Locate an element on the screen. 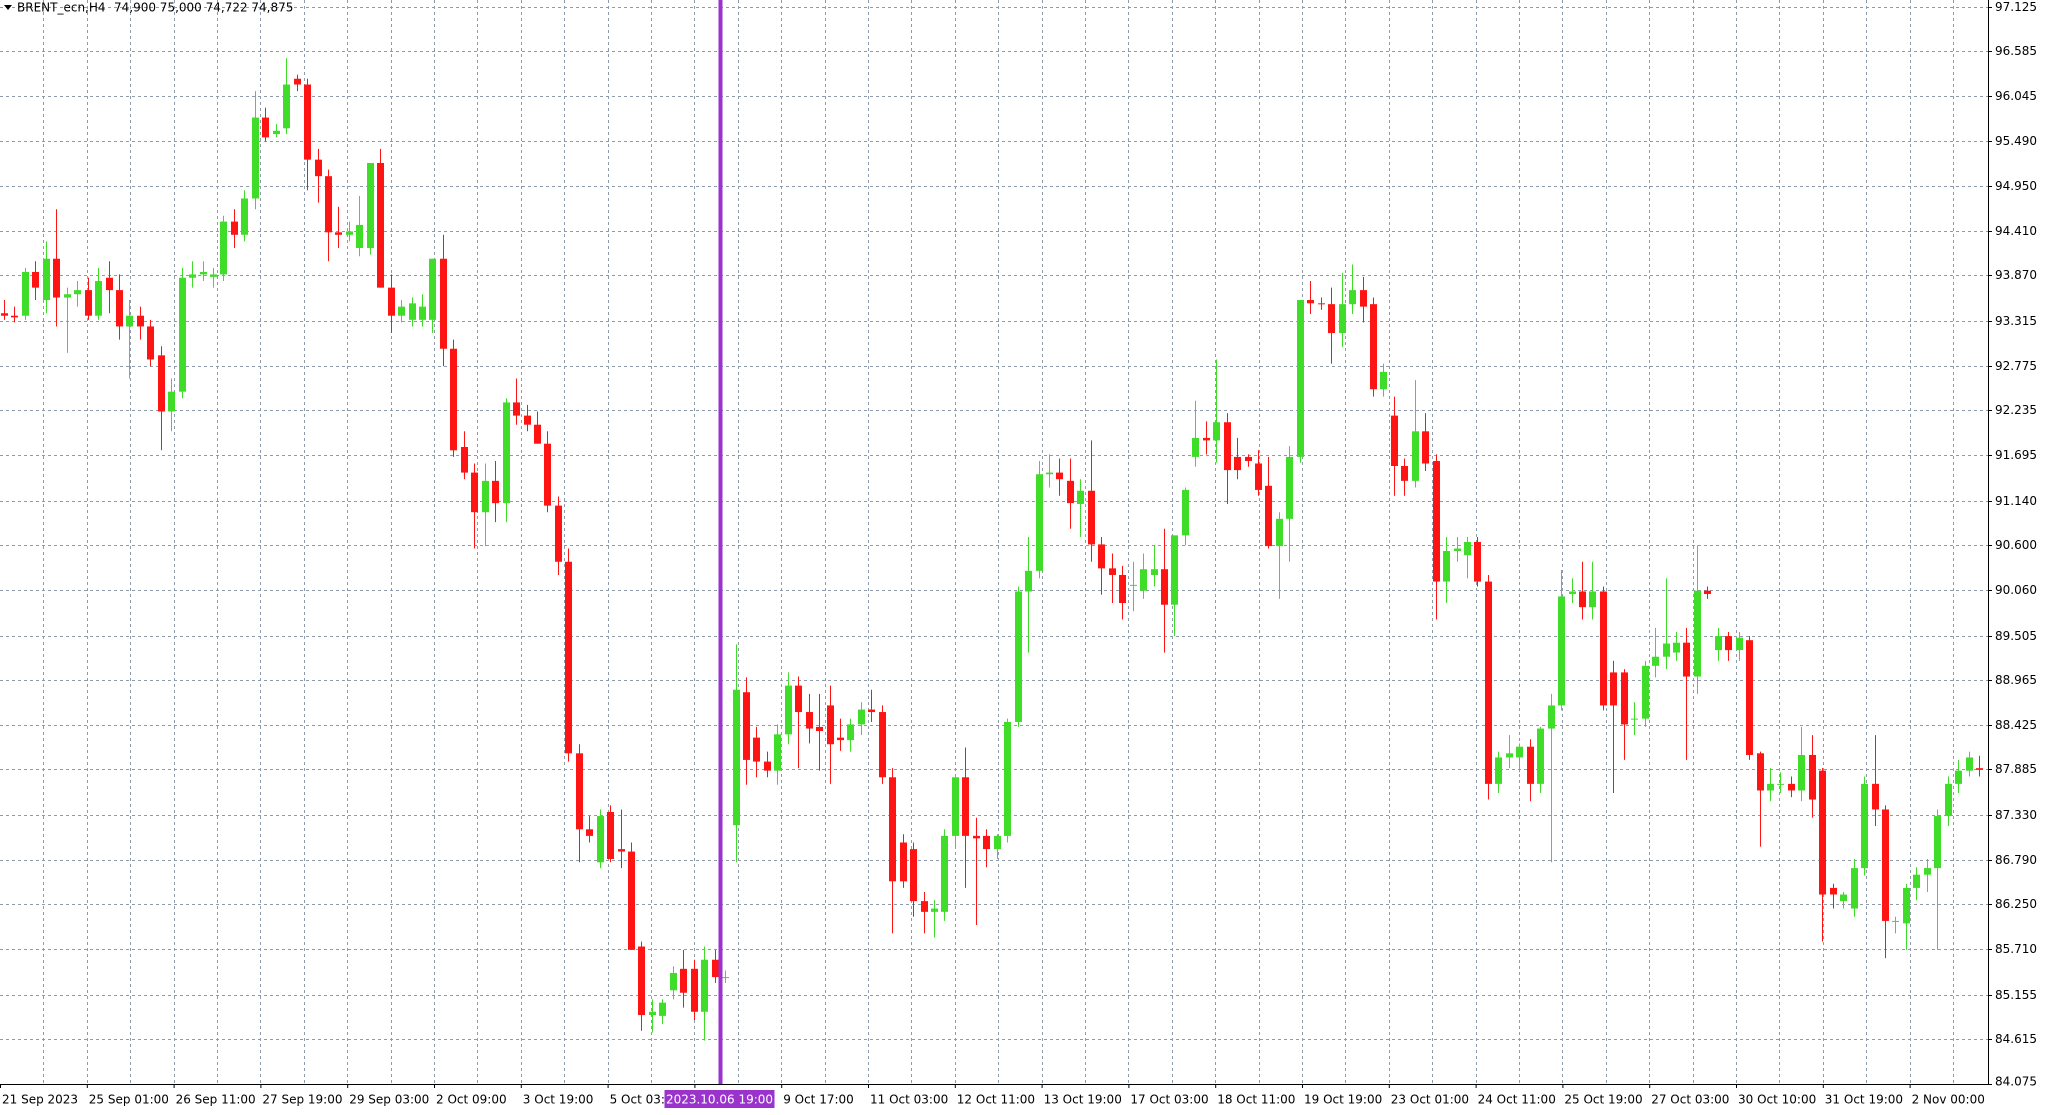  y-tick-label: 93.315 is located at coordinates (2016, 321).